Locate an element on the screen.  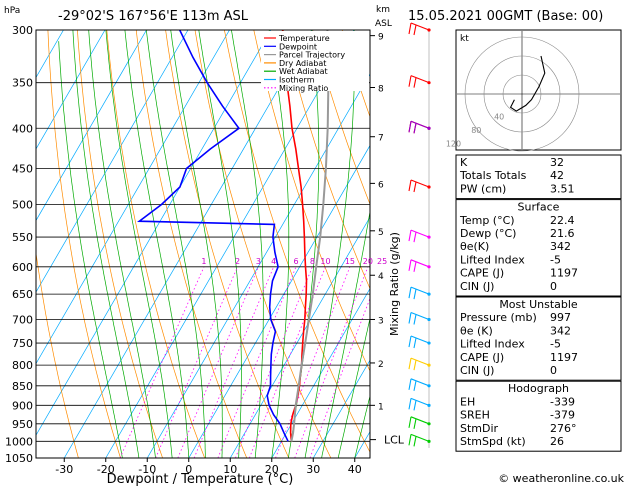
surface-table-title: Surface is located at coordinates (539, 207).